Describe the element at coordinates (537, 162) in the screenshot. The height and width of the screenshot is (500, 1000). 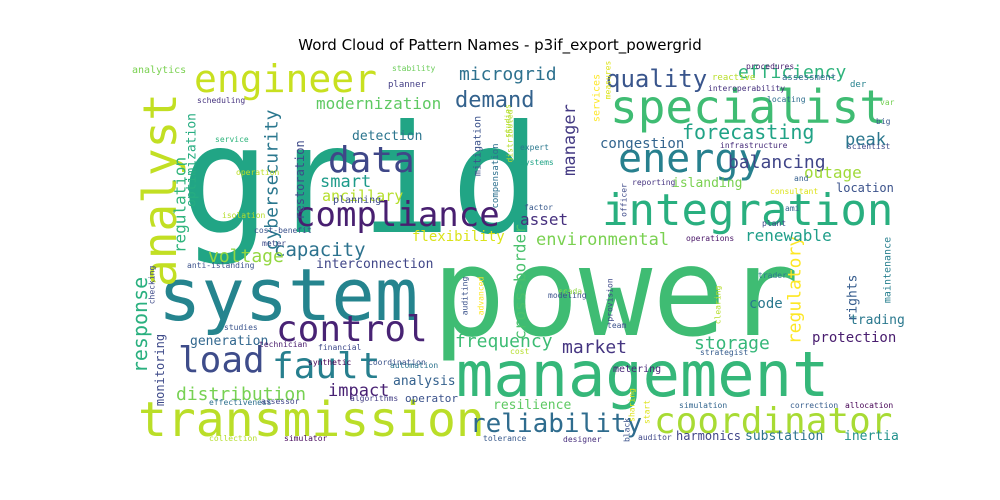
I see `word-systems: systems` at that location.